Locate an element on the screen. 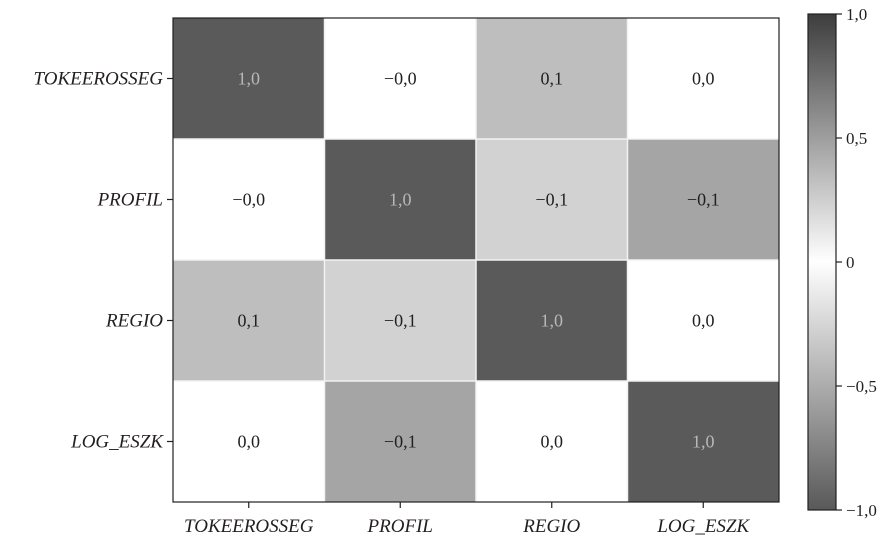 The height and width of the screenshot is (538, 894). y-tick-label: REGIO is located at coordinates (134, 321).